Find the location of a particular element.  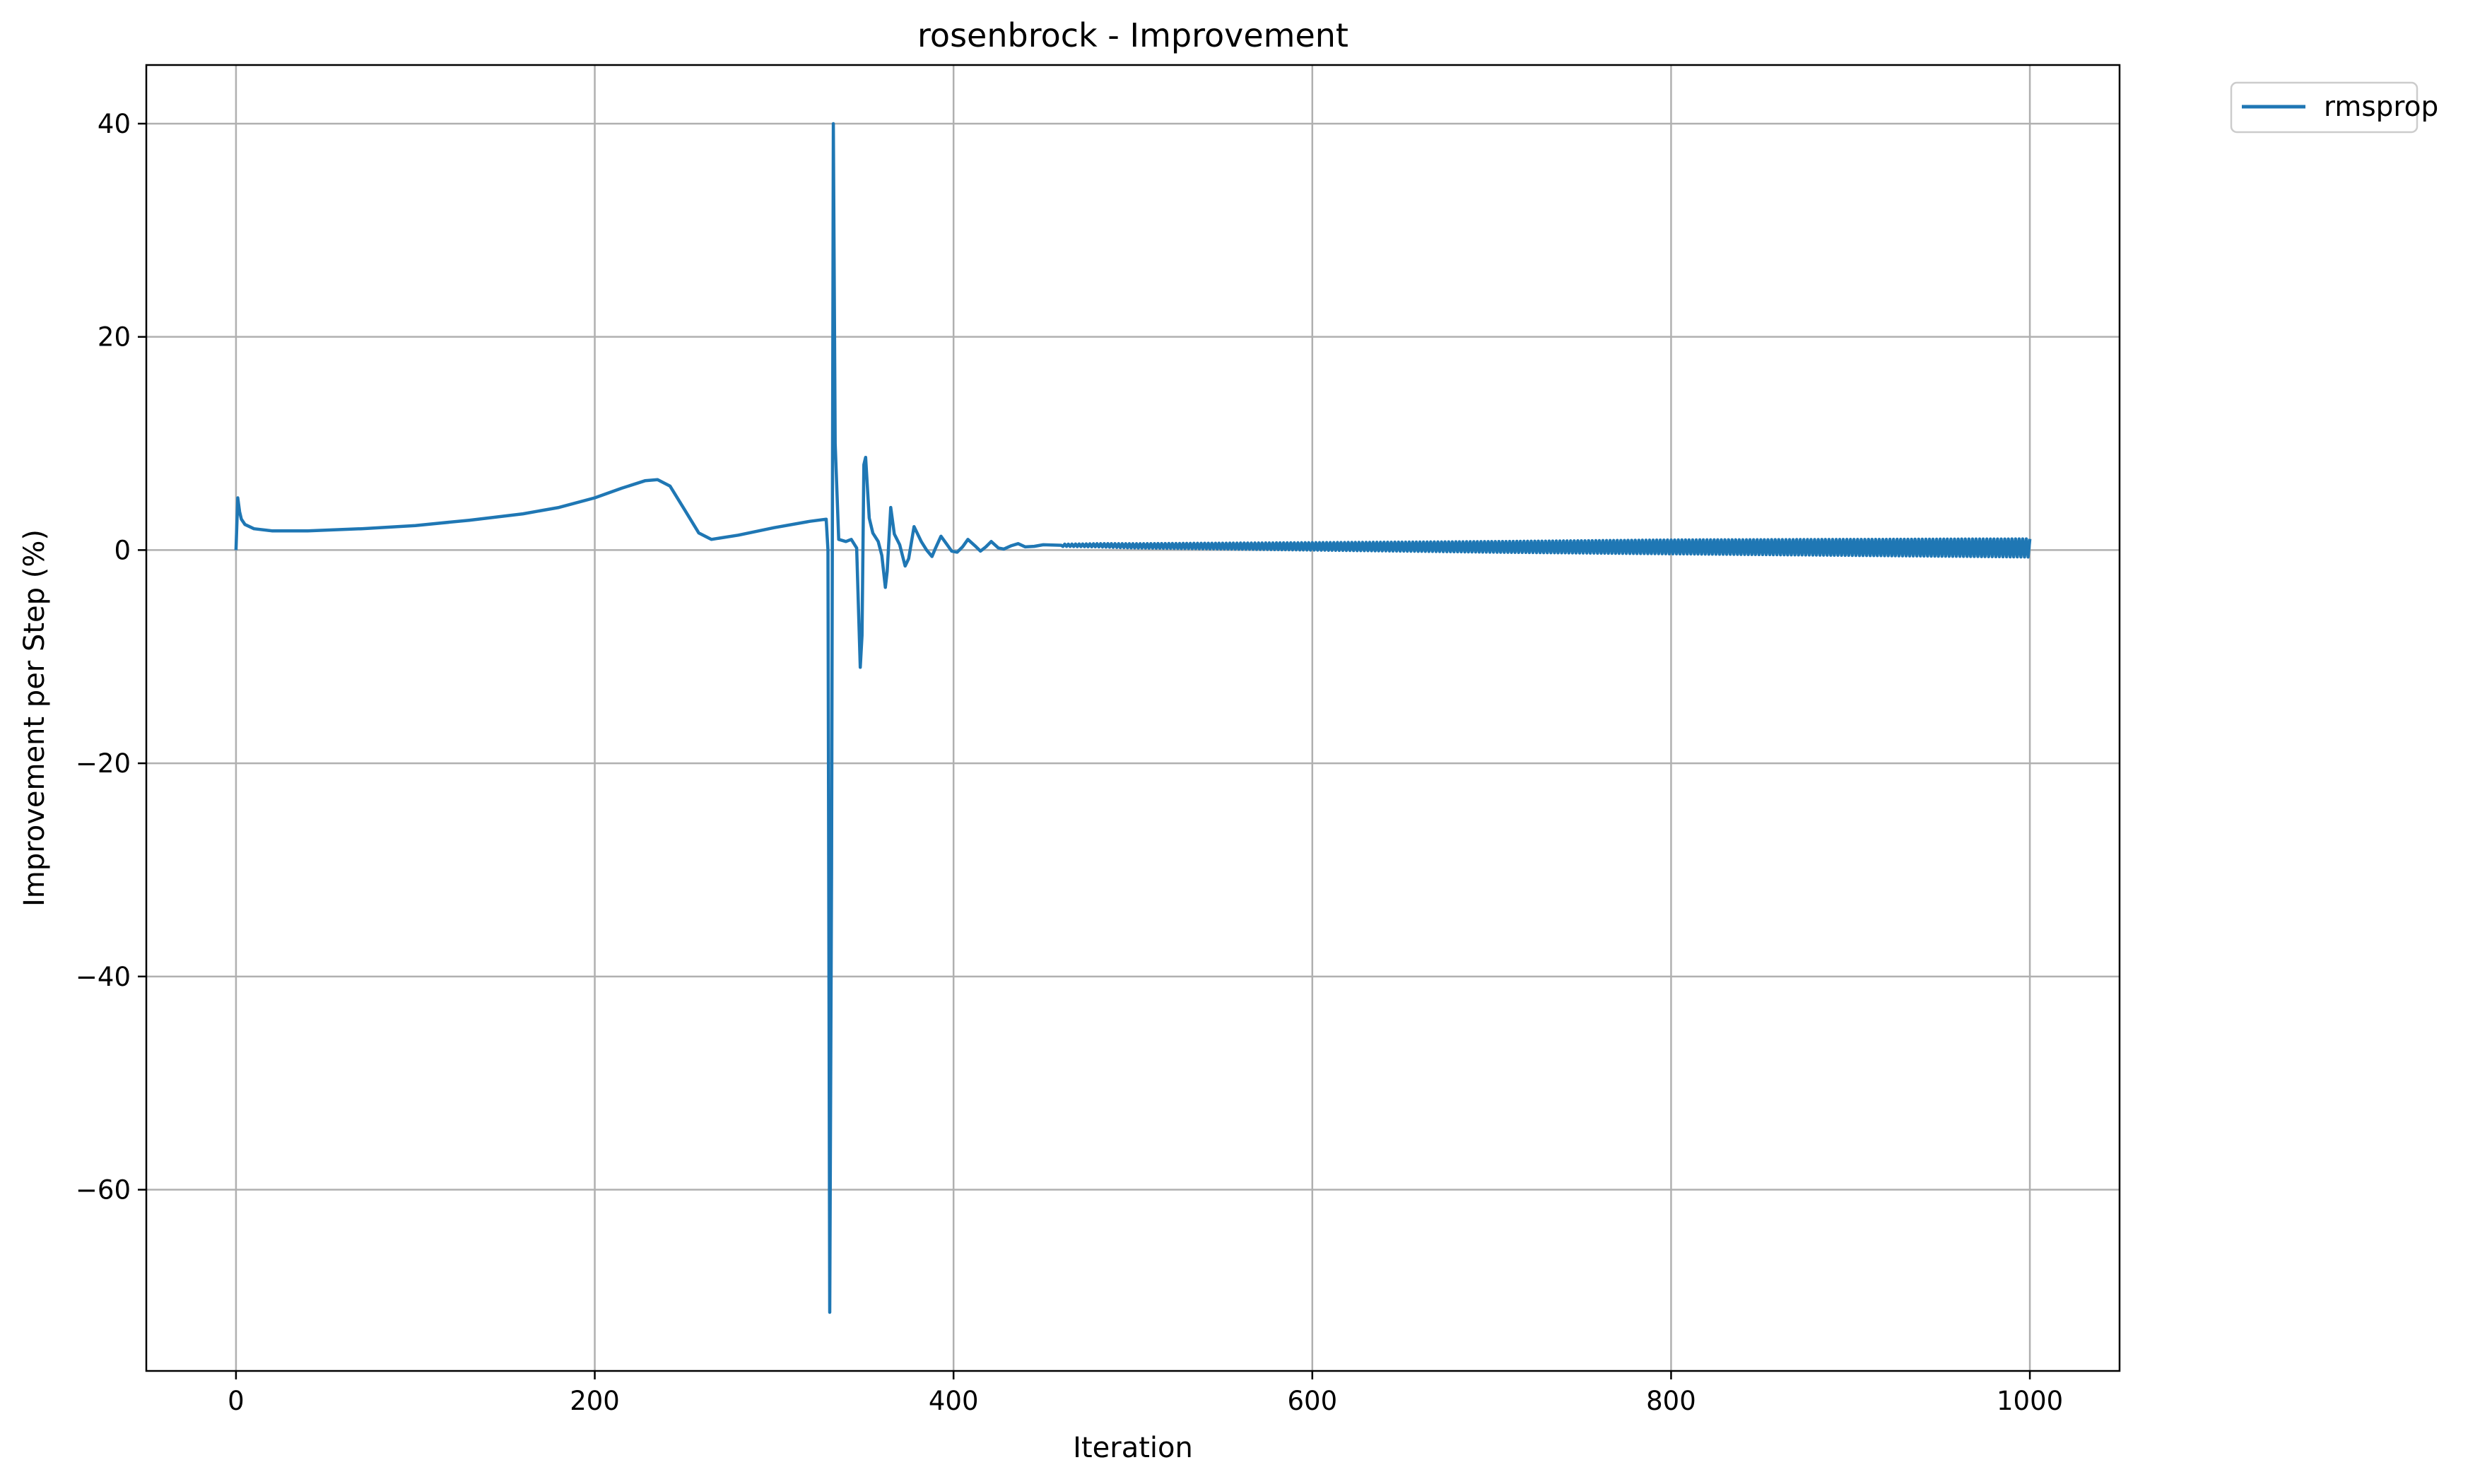

x-tick-label: 0 is located at coordinates (236, 1401).